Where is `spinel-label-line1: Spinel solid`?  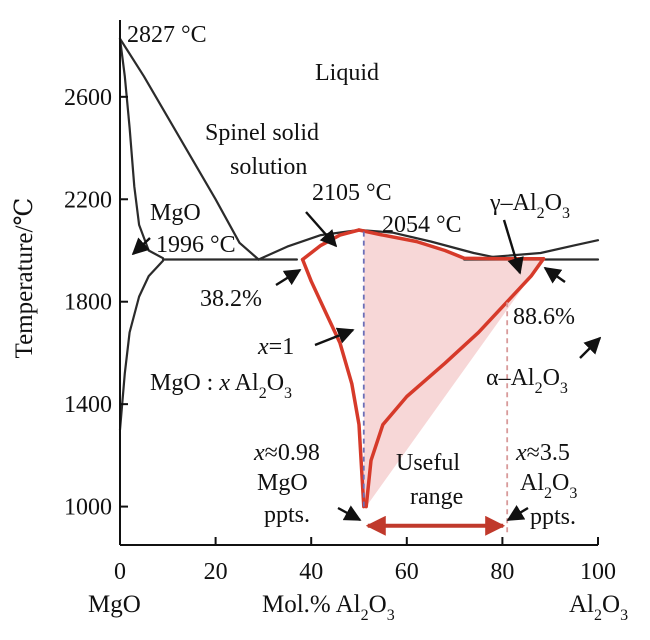 spinel-label-line1: Spinel solid is located at coordinates (262, 133).